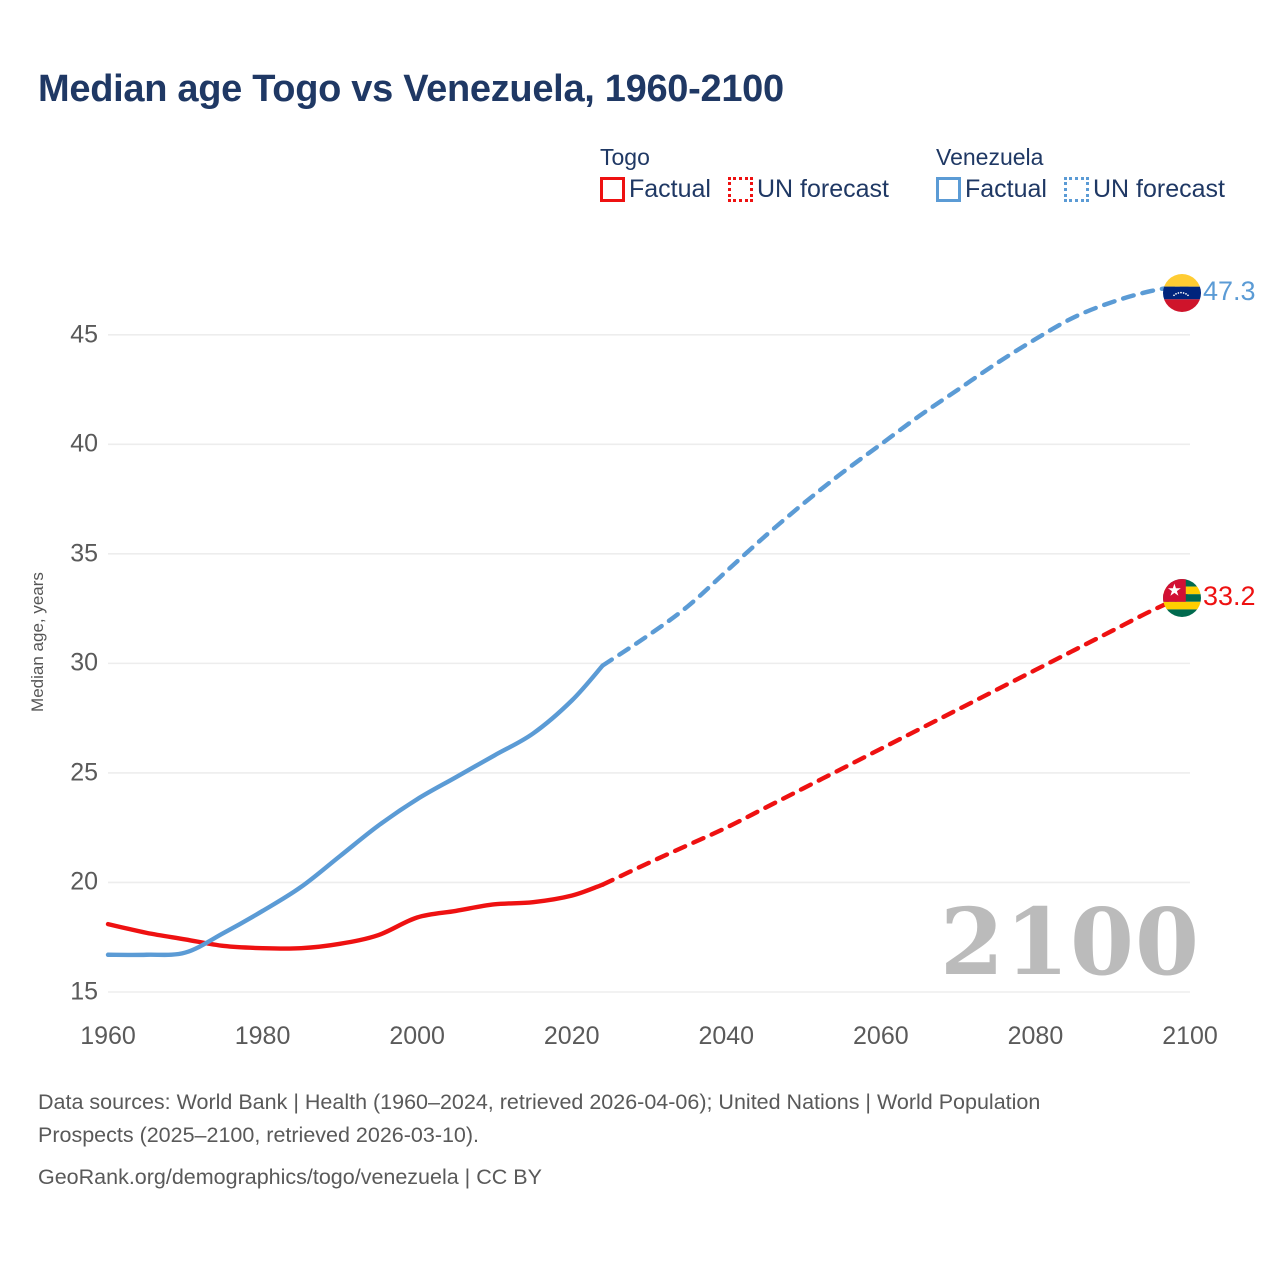 This screenshot has height=1280, width=1280. Describe the element at coordinates (84, 443) in the screenshot. I see `y-tick-40: 40` at that location.